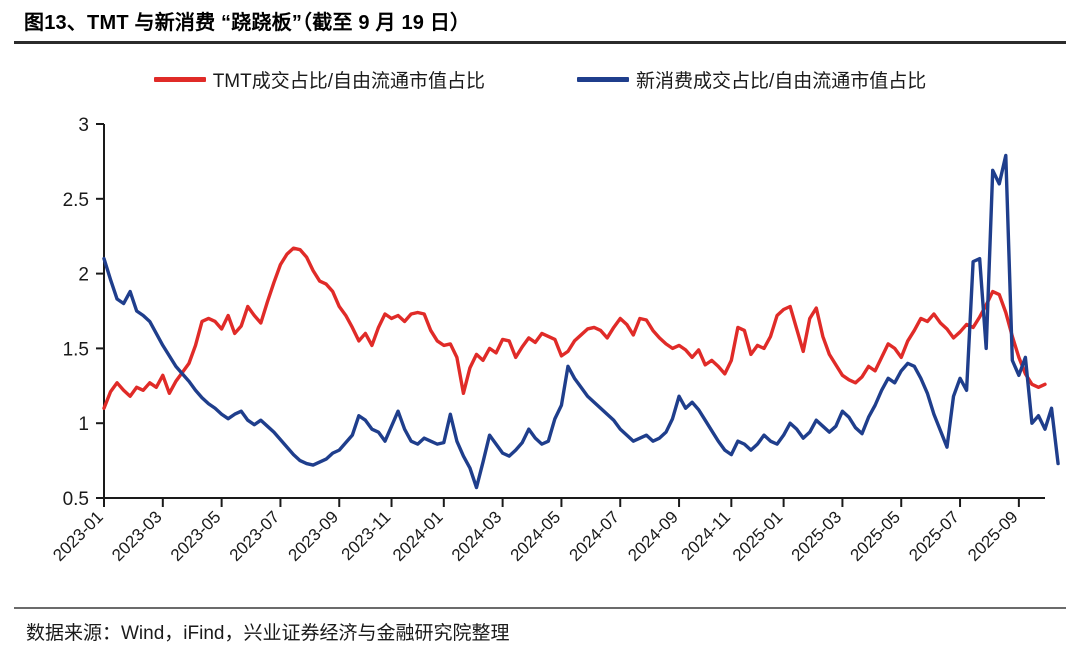 The image size is (1080, 658). What do you see at coordinates (366, 535) in the screenshot?
I see `x-tick-label: 2023-11` at bounding box center [366, 535].